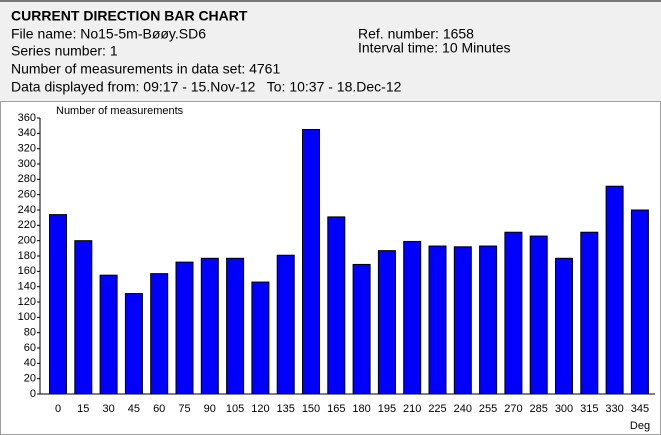  What do you see at coordinates (27, 241) in the screenshot?
I see `y-tick-label: 200` at bounding box center [27, 241].